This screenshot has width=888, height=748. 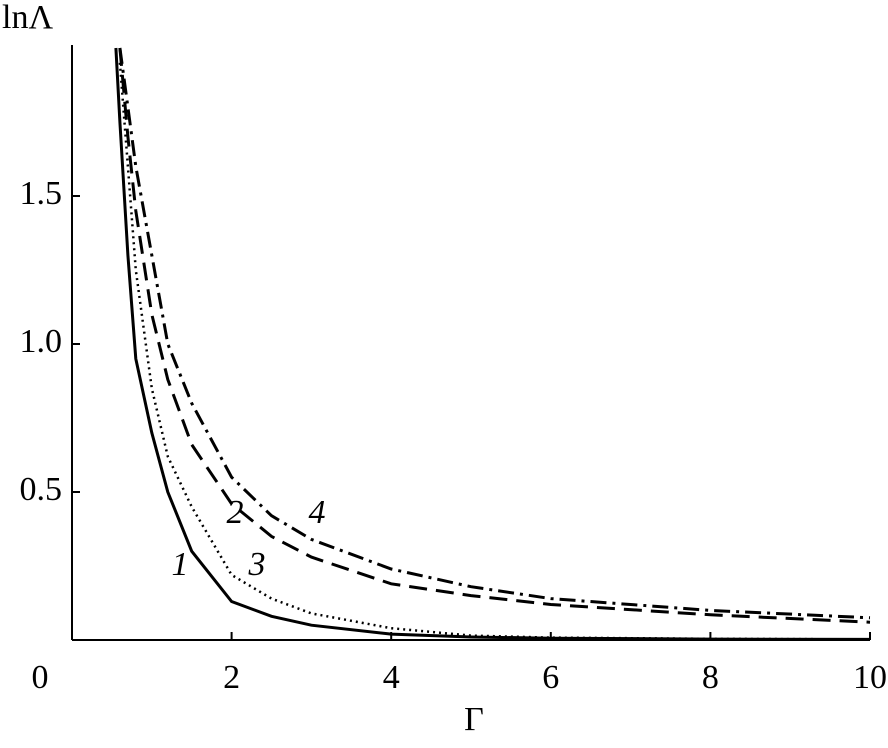 I want to click on y-tick-label: 0.5, so click(x=41, y=489).